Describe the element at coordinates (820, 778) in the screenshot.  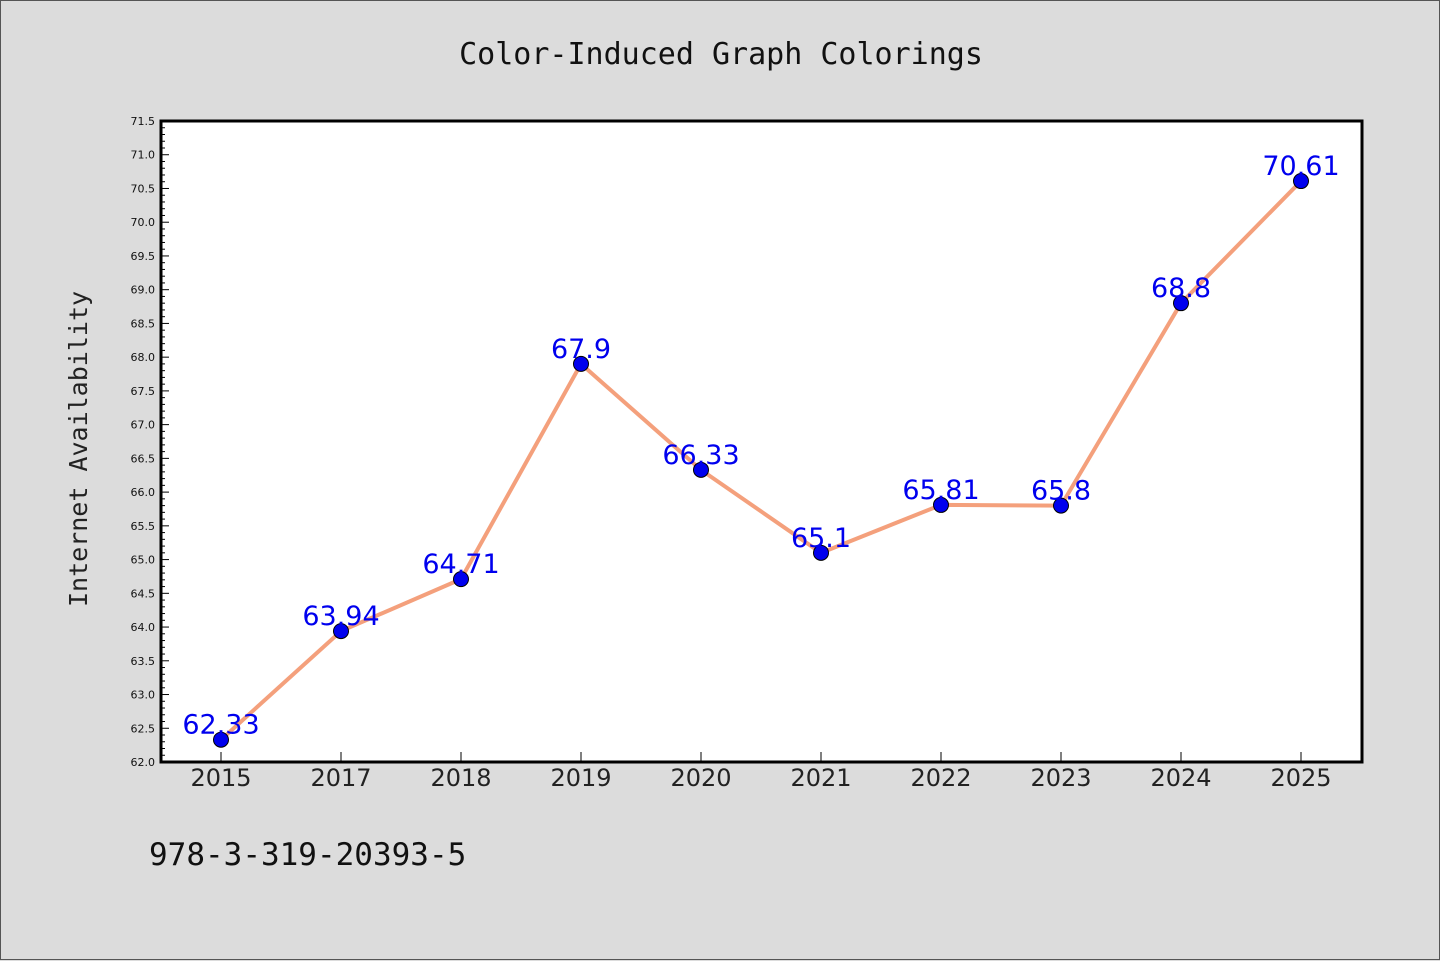
I see `x-tick-label: 2021` at that location.